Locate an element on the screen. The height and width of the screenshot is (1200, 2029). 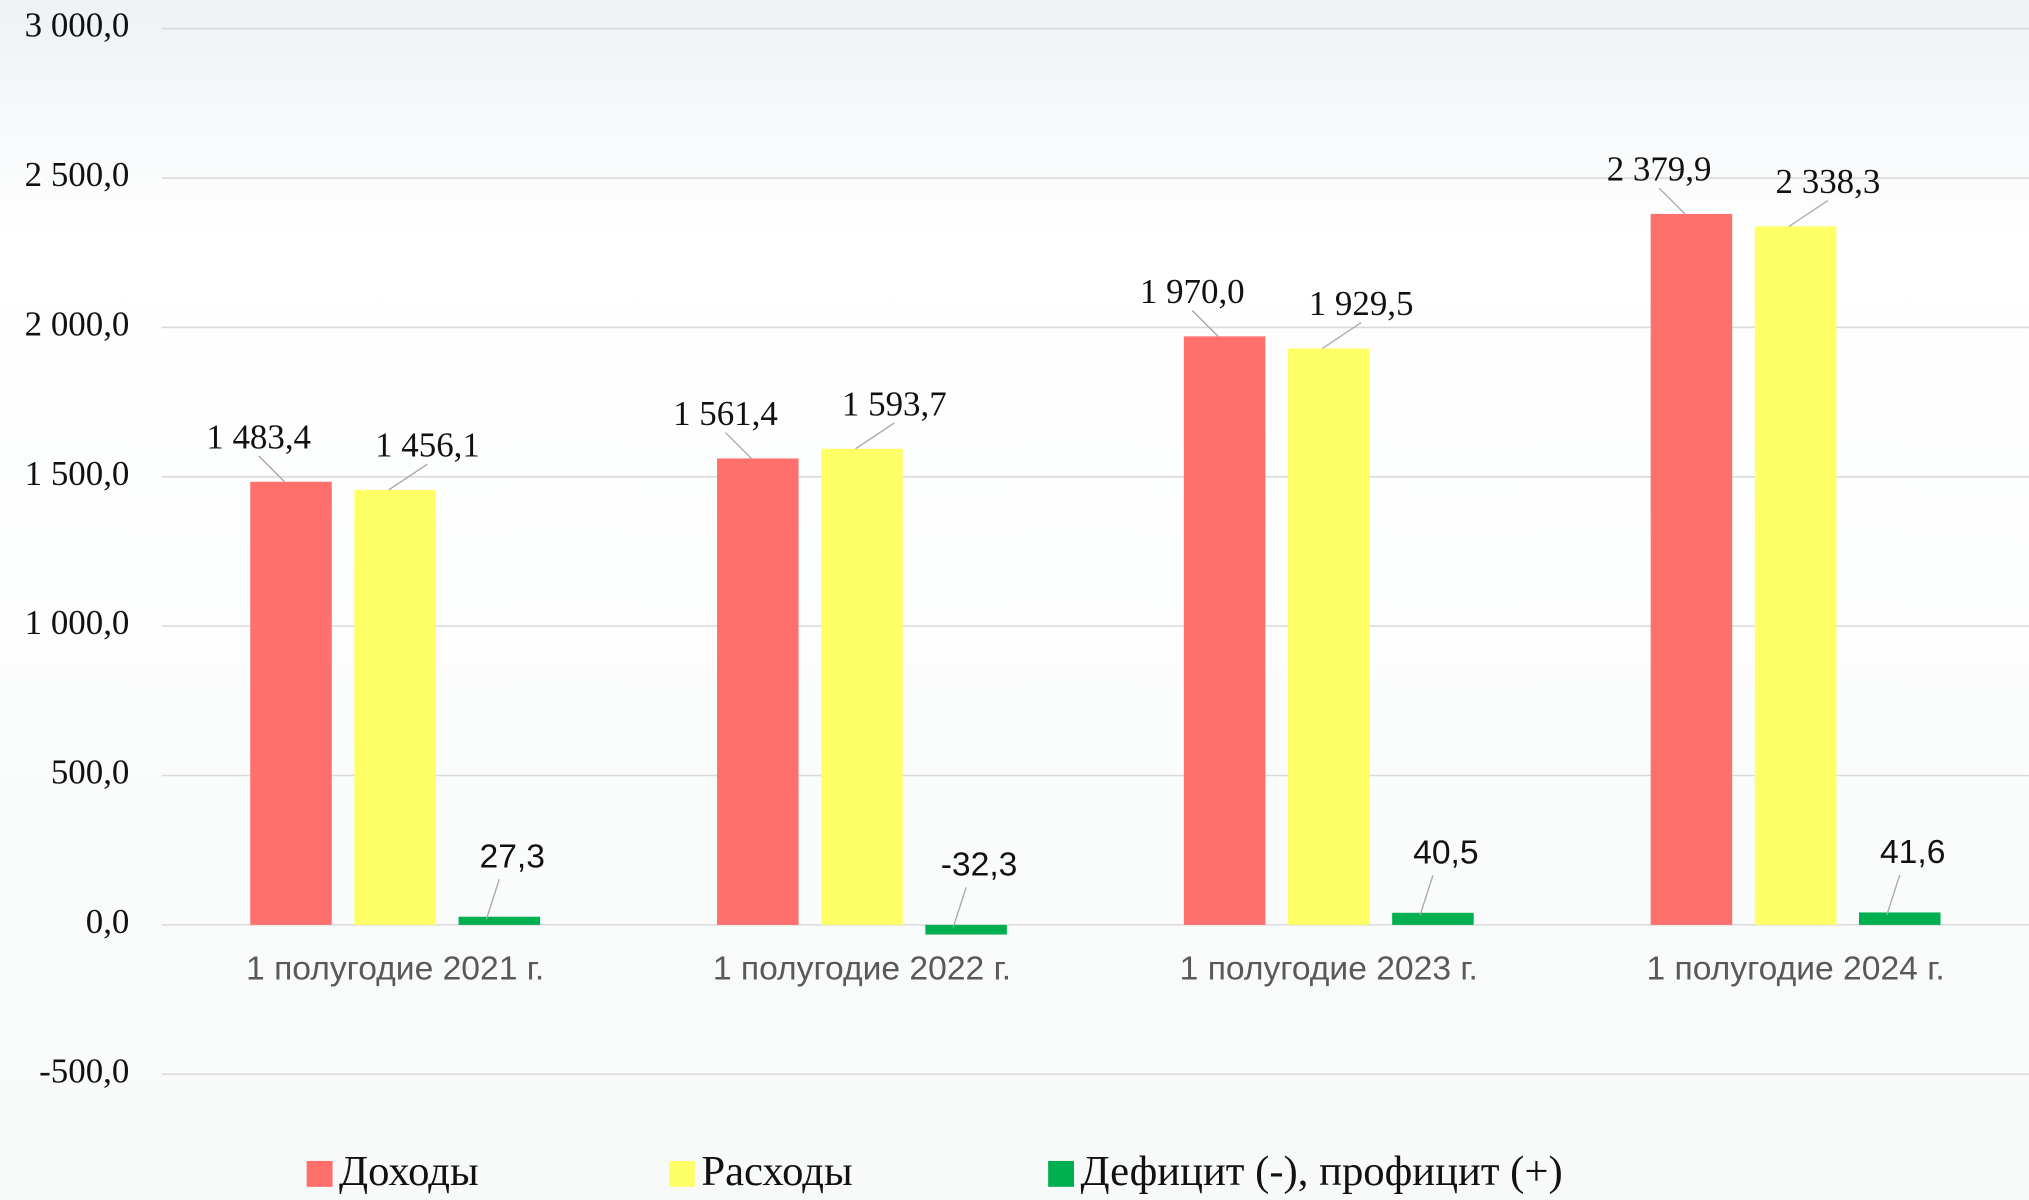
y-tick-label: 2 500,0 is located at coordinates (77, 174).